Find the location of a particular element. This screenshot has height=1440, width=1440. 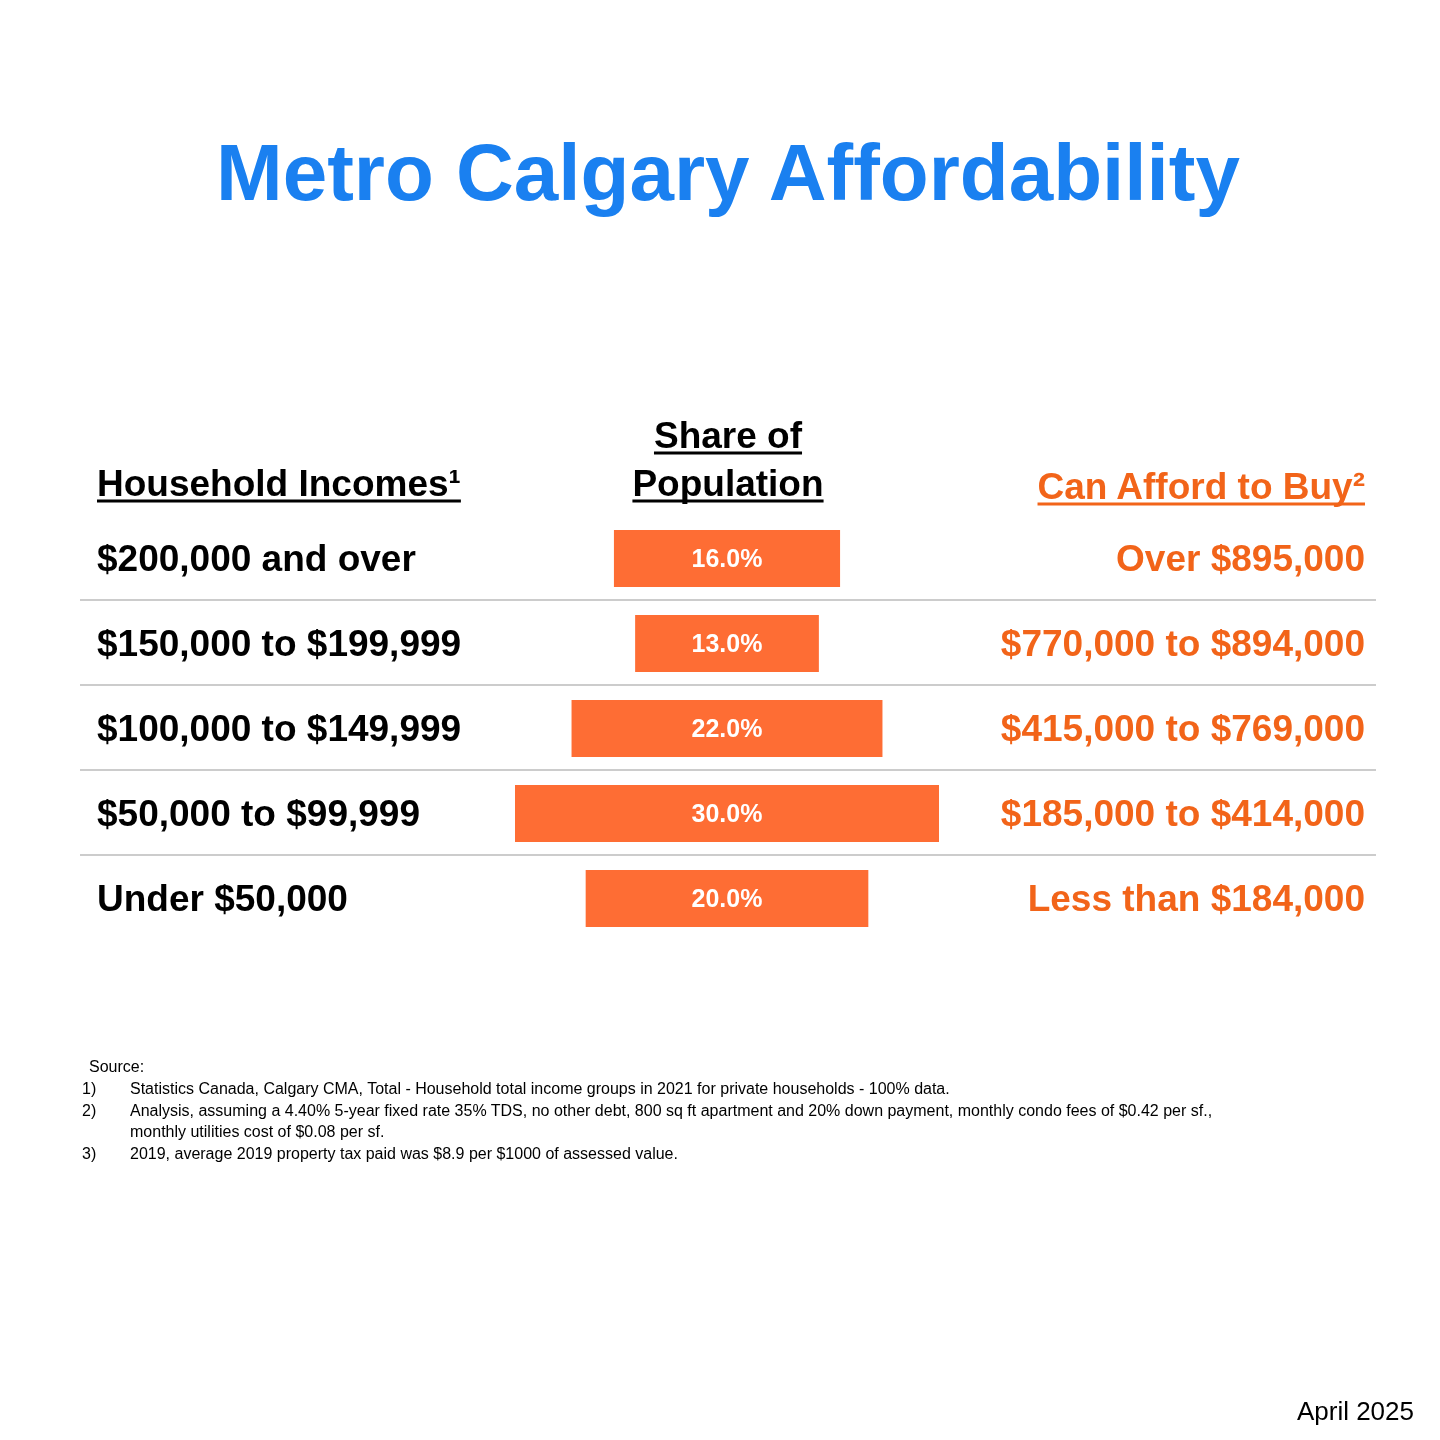

text: 3) 2019, average 2019 property tax paid was $8.9 per $1000 of assessed value. is located at coordinates (380, 1153).